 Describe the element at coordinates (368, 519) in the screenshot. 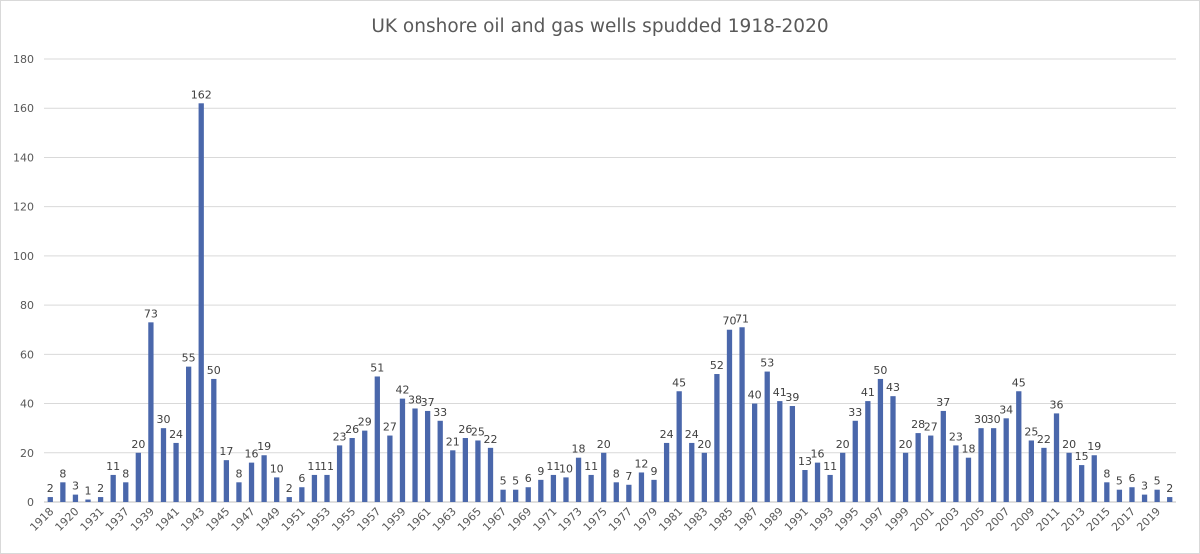

I see `x-tick-label: 1957` at that location.